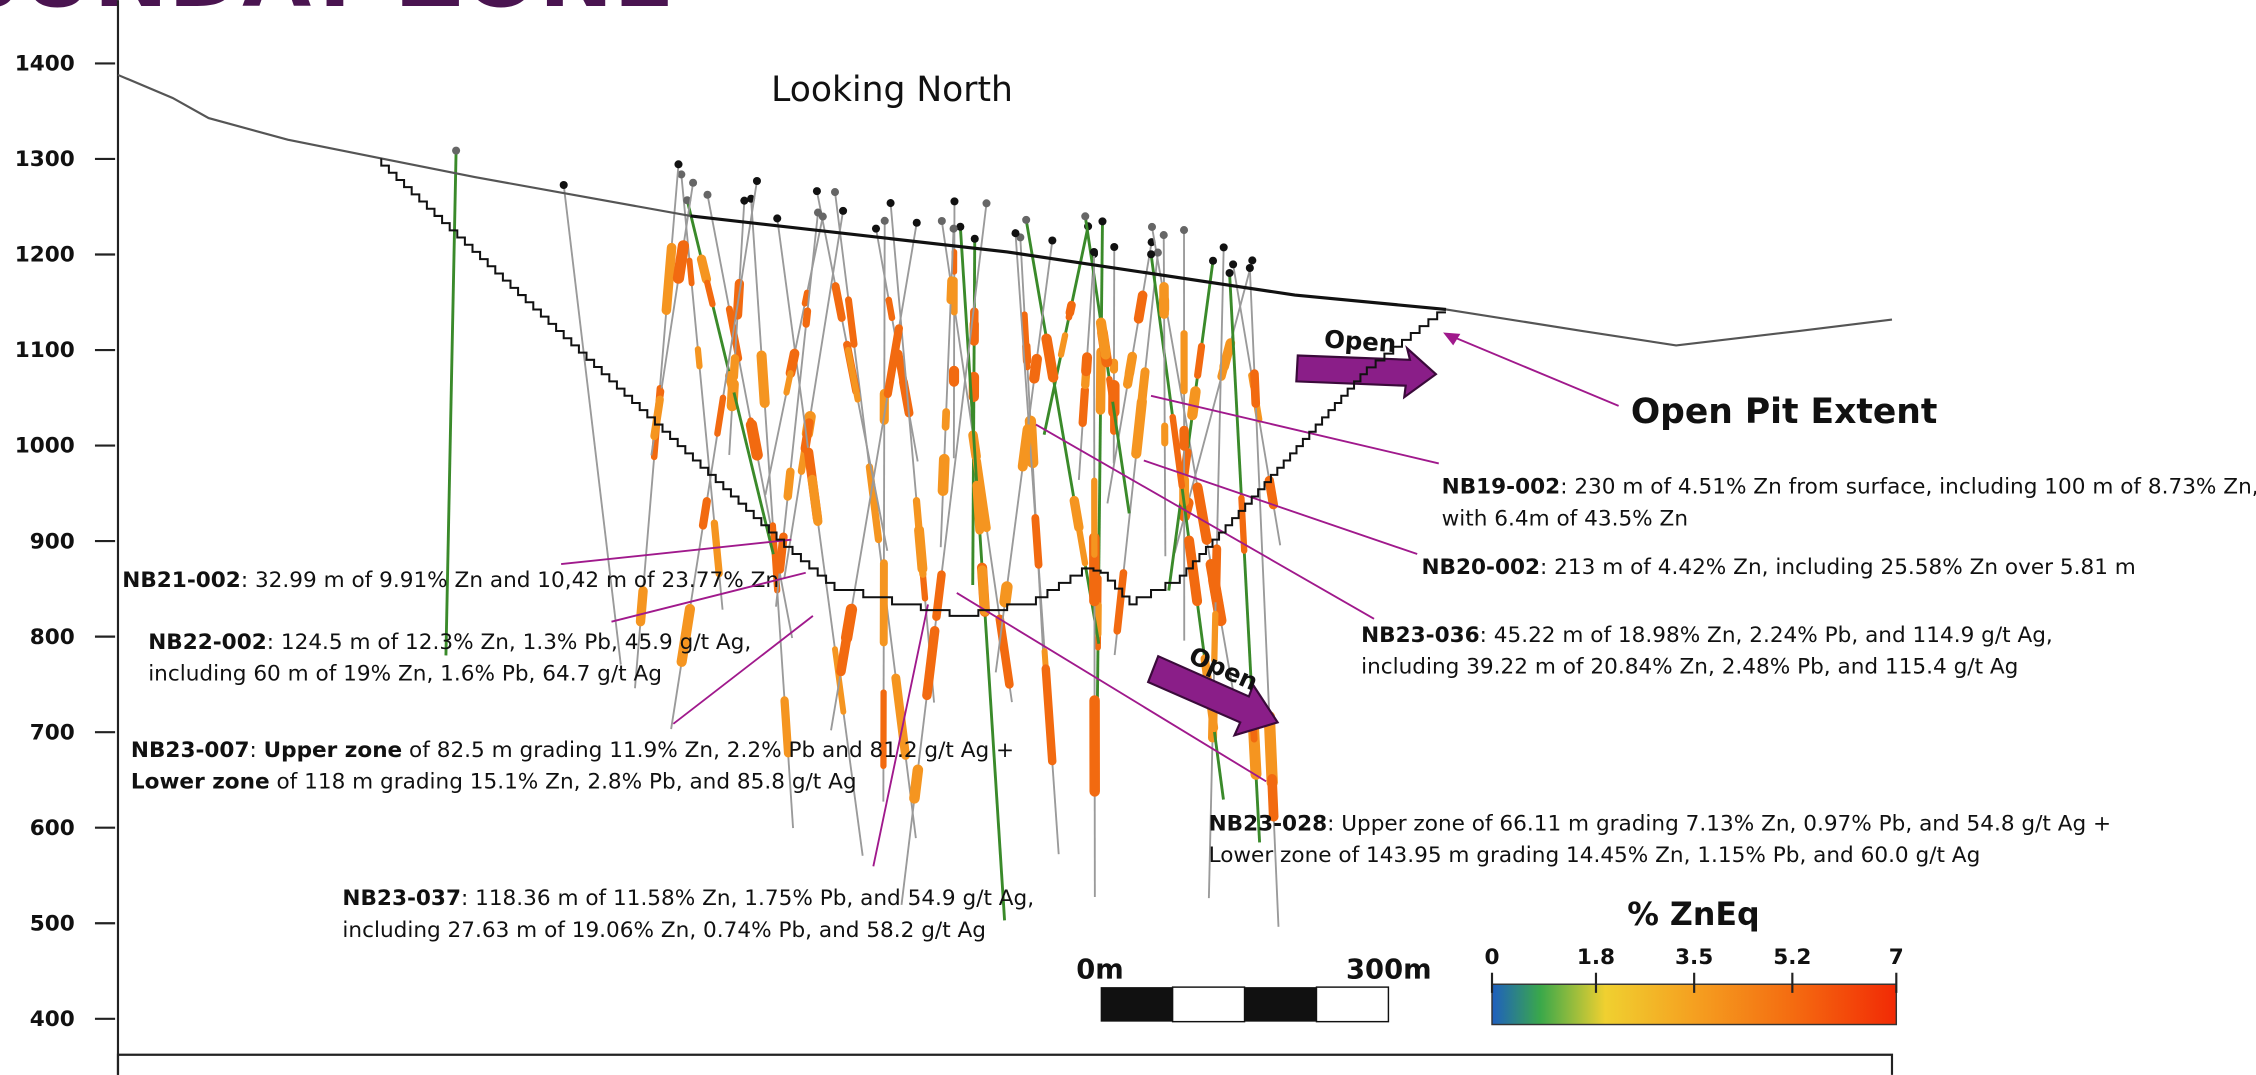  Describe the element at coordinates (401, 898) in the screenshot. I see `annotation-text: NB23-037` at that location.